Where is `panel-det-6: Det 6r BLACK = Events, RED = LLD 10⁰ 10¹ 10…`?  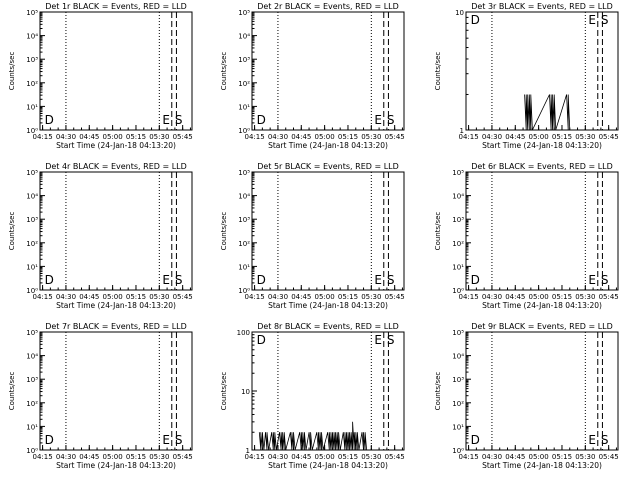
panel-det-6: Det 6r BLACK = Events, RED = LLD 10⁰ 10¹ 10… is located at coordinates (526, 236).